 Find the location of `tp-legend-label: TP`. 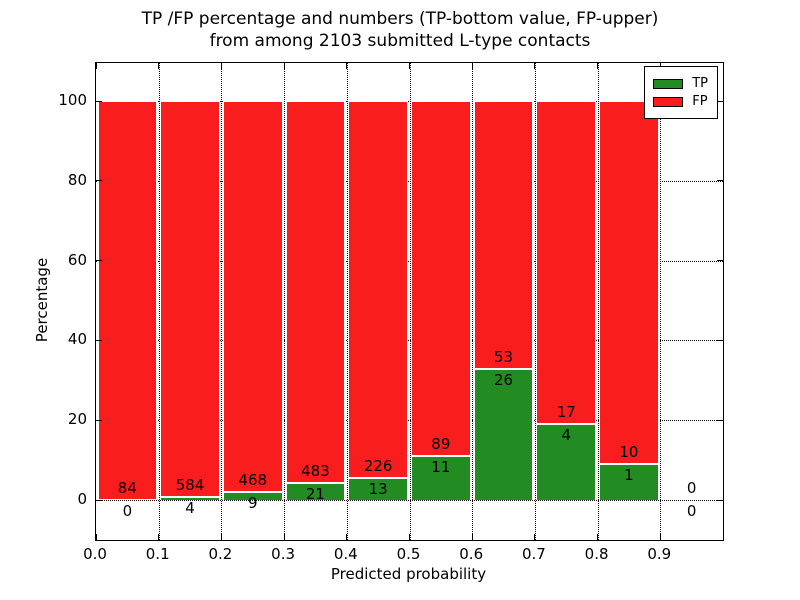

tp-legend-label: TP is located at coordinates (700, 83).